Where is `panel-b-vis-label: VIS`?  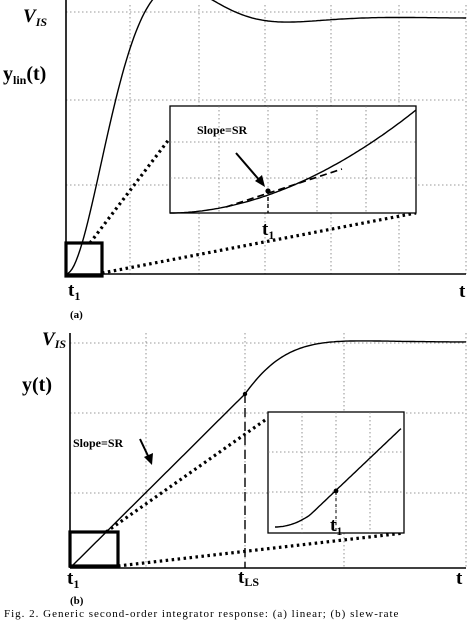
panel-b-vis-label: VIS is located at coordinates (54, 340).